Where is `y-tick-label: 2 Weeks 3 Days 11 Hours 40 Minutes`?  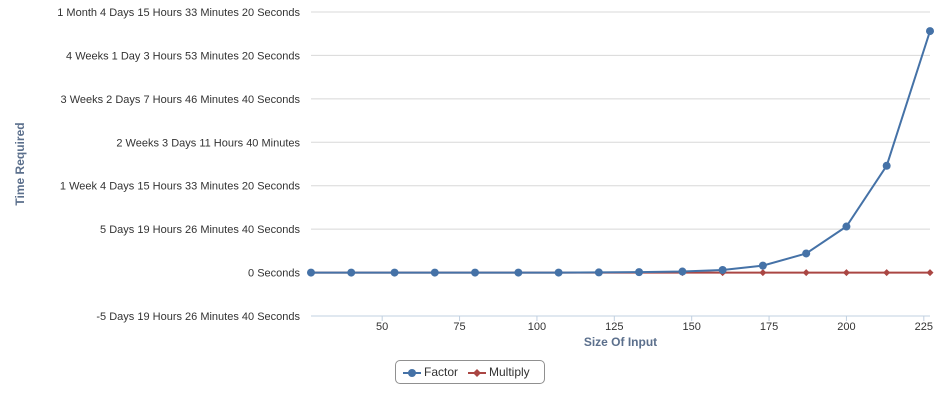 y-tick-label: 2 Weeks 3 Days 11 Hours 40 Minutes is located at coordinates (208, 143).